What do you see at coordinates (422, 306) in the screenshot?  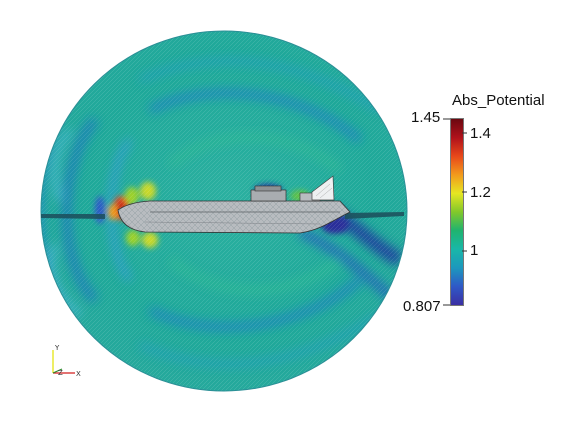 I see `colorbar-min-label: 0.807` at bounding box center [422, 306].